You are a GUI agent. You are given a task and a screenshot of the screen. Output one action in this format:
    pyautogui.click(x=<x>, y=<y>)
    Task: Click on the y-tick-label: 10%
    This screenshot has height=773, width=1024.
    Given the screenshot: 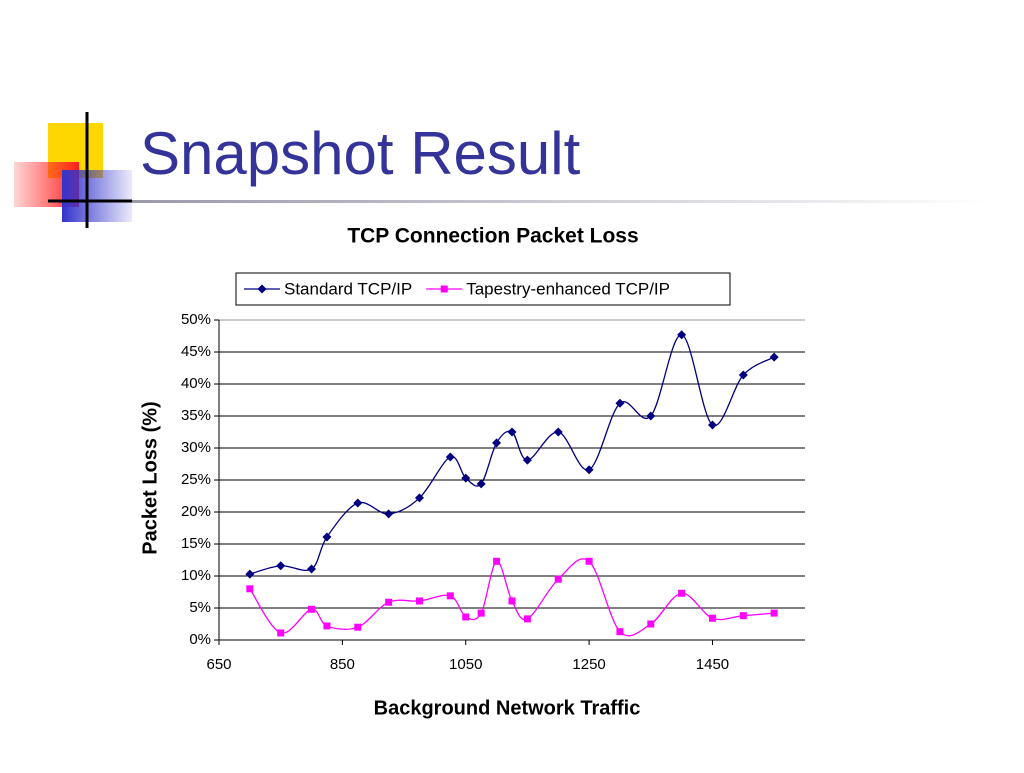 What is the action you would take?
    pyautogui.click(x=196, y=575)
    